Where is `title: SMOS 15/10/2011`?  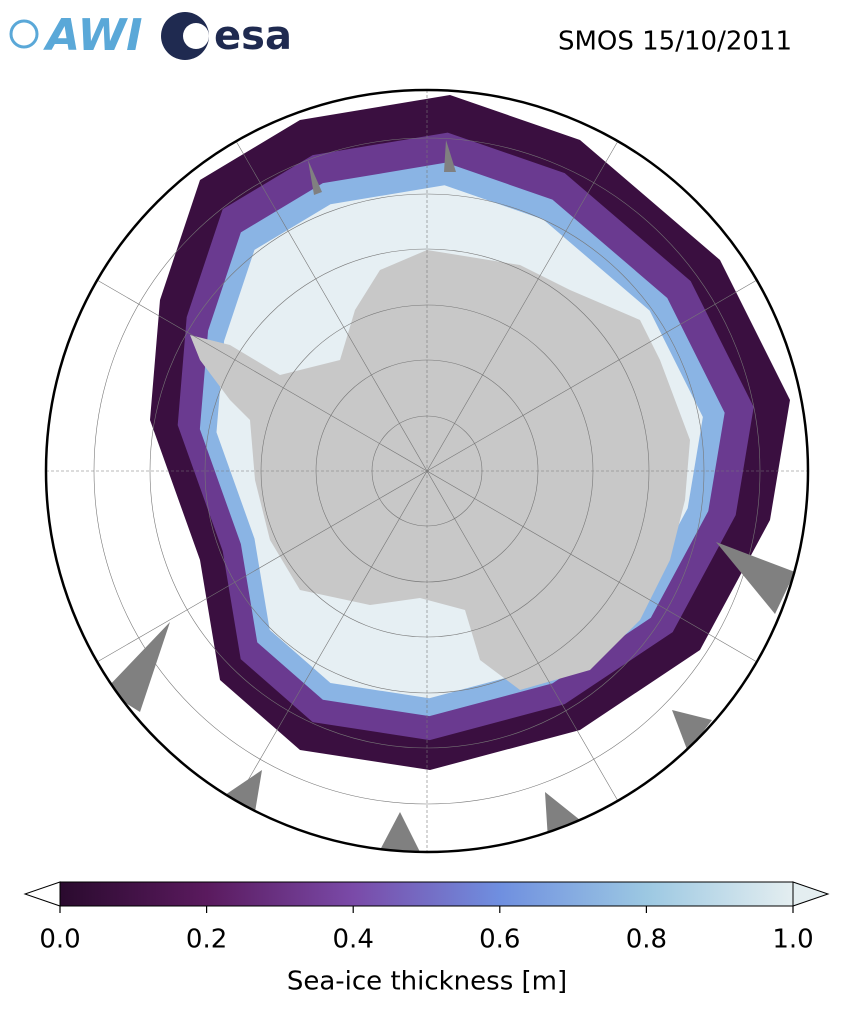 title: SMOS 15/10/2011 is located at coordinates (675, 42).